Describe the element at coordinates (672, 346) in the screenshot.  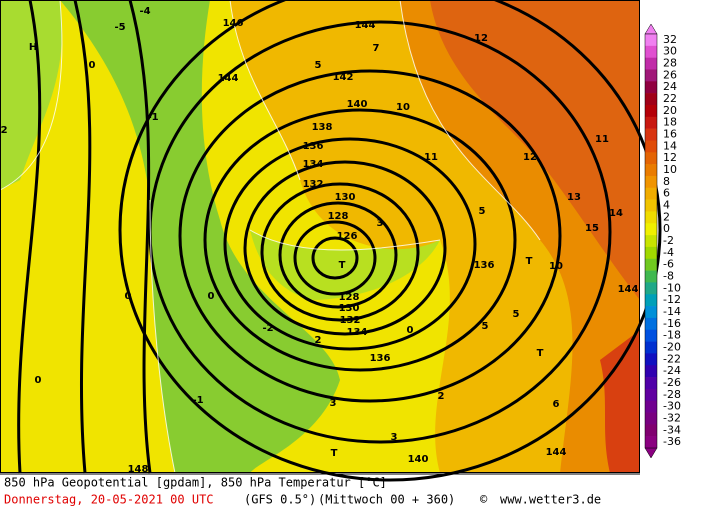
I see `colorbar-label: -20` at that location.